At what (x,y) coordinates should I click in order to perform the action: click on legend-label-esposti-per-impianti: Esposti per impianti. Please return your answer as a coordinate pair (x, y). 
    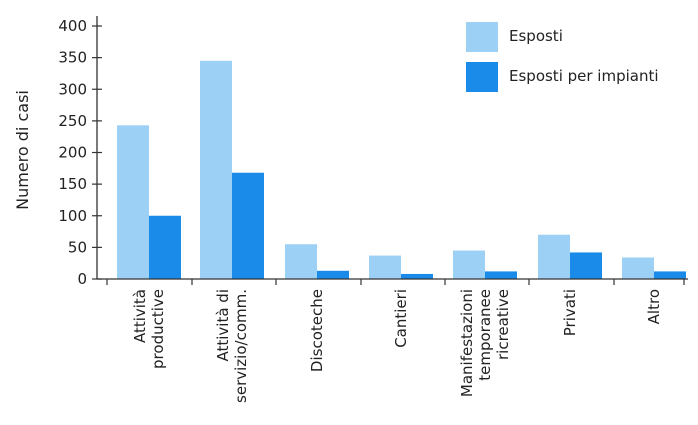
    Looking at the image, I should click on (584, 76).